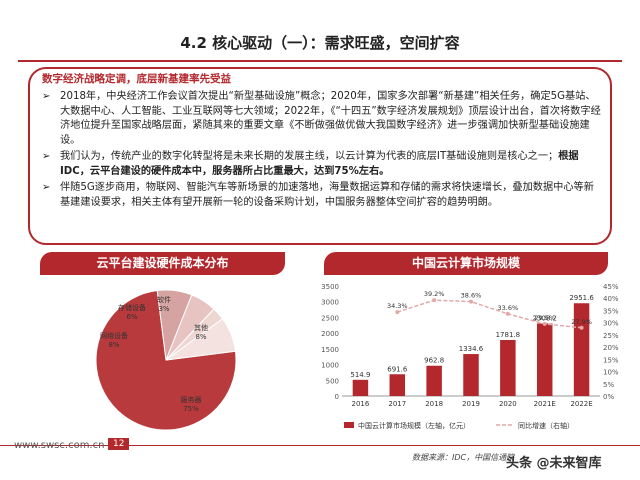 The image size is (640, 480). I want to click on y-right-tick-label: 30%, so click(611, 324).